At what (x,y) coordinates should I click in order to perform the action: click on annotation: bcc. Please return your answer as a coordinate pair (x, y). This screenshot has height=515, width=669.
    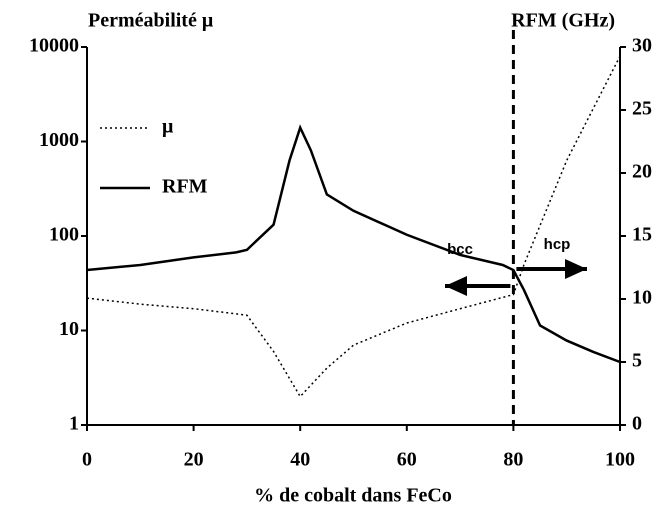
    Looking at the image, I should click on (460, 249).